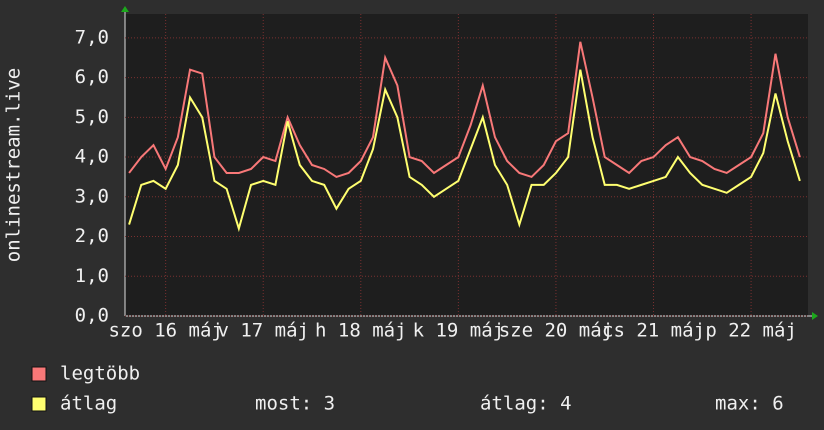 This screenshot has height=430, width=824. What do you see at coordinates (295, 404) in the screenshot?
I see `legend-stat: most: 3` at bounding box center [295, 404].